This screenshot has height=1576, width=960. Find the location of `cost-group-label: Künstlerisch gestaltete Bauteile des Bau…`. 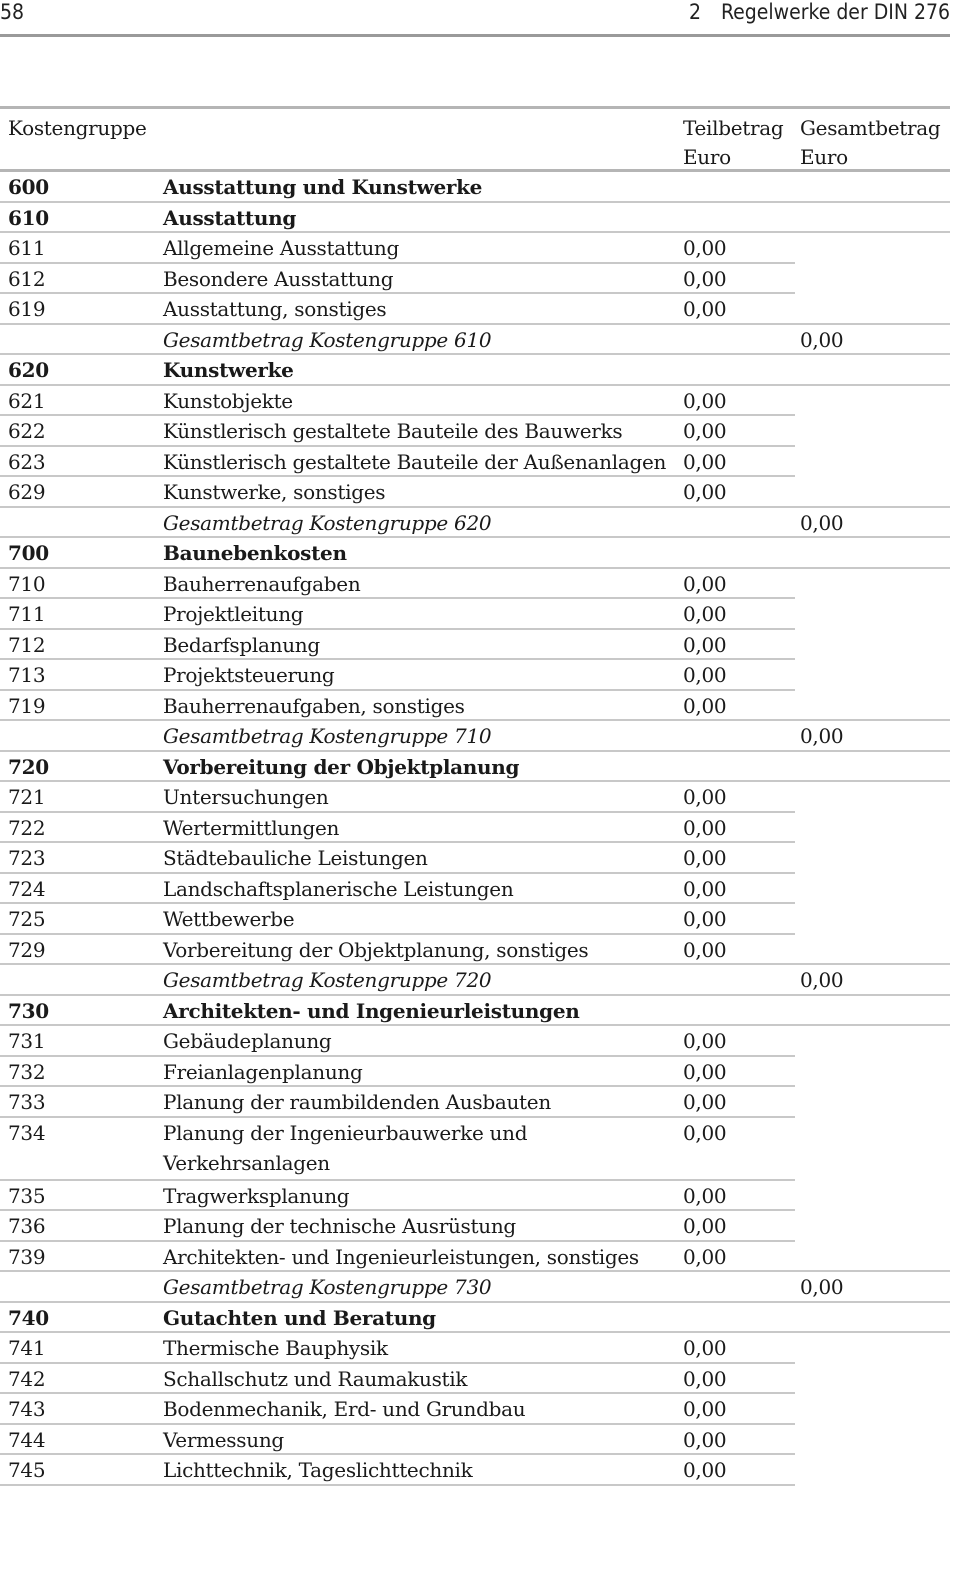

cost-group-label: Künstlerisch gestaltete Bauteile des Bau… is located at coordinates (393, 431).